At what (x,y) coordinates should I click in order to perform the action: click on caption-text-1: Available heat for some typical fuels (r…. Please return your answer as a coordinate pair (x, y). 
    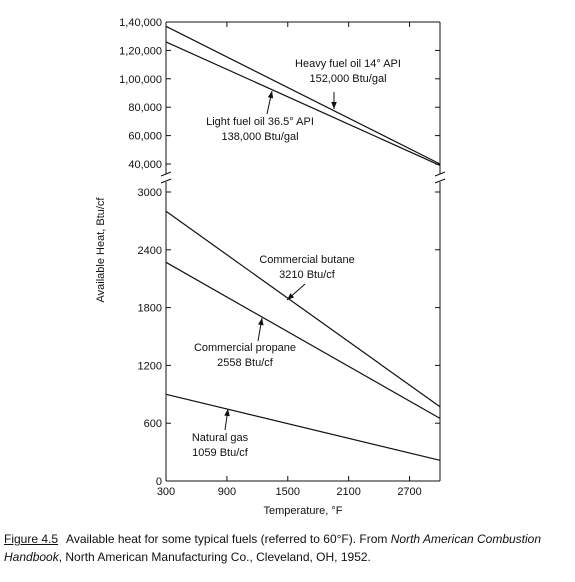
    Looking at the image, I should click on (228, 539).